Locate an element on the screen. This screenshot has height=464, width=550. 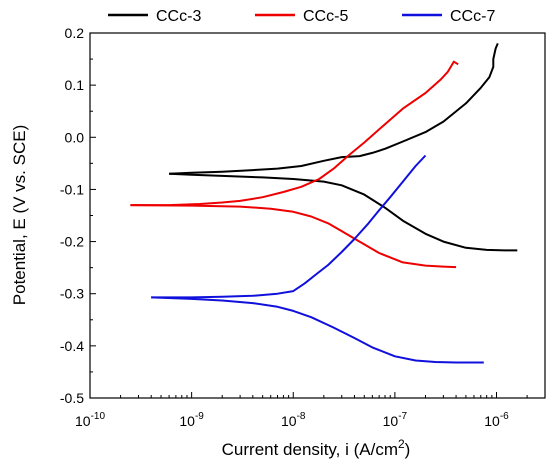
y-tick-label: -0.3 is located at coordinates (72, 294).